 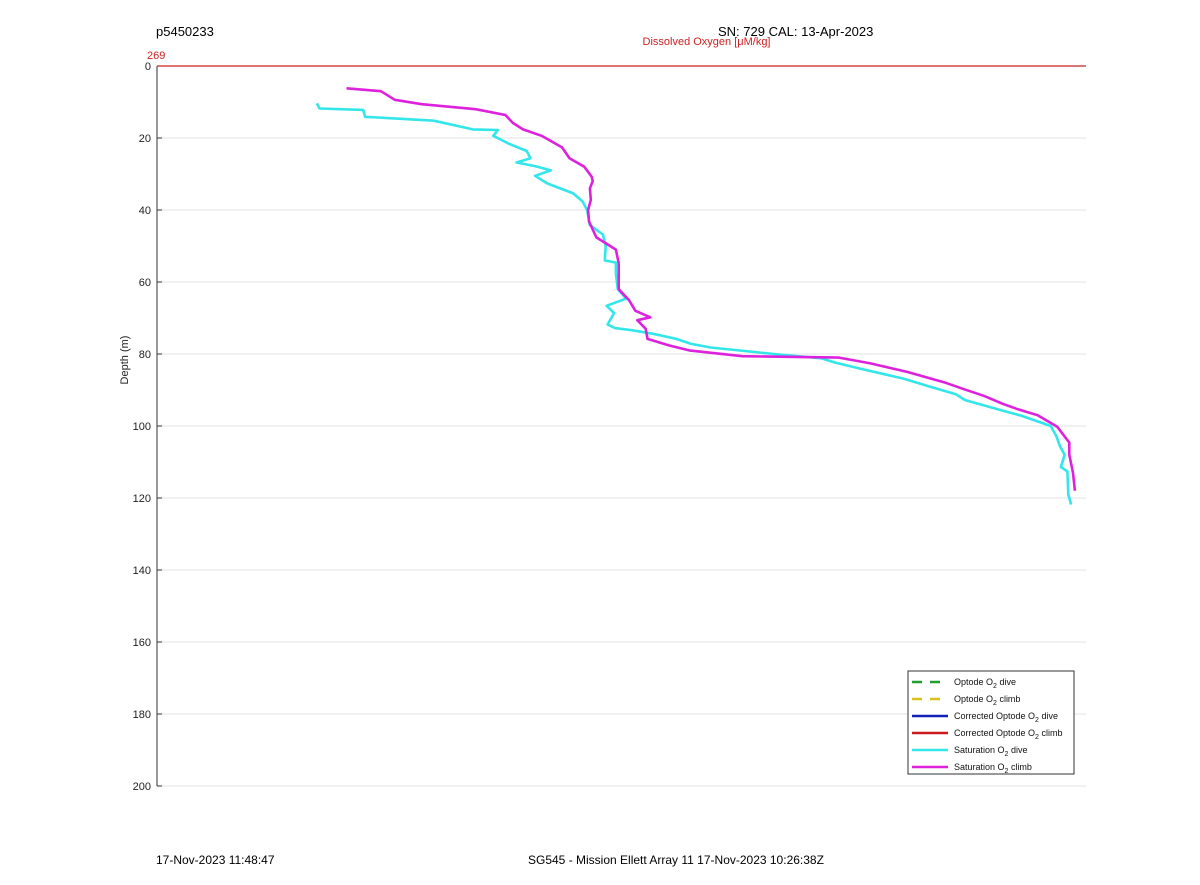 What do you see at coordinates (185, 31) in the screenshot?
I see `profile-id: p5450233` at bounding box center [185, 31].